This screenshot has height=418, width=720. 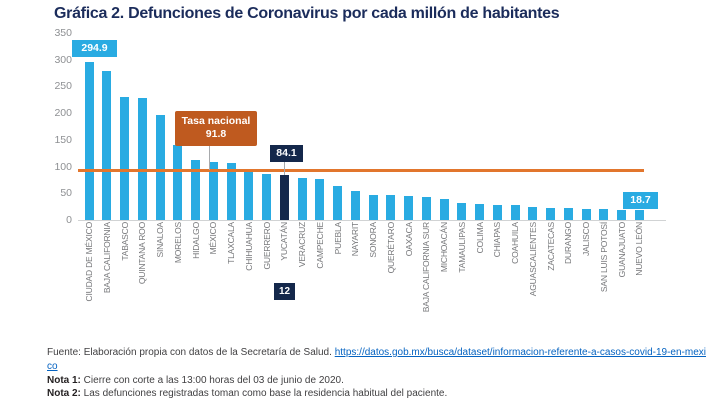 What do you see at coordinates (461, 247) in the screenshot?
I see `x-label-tamaulipas: TAMAULIPAS` at bounding box center [461, 247].